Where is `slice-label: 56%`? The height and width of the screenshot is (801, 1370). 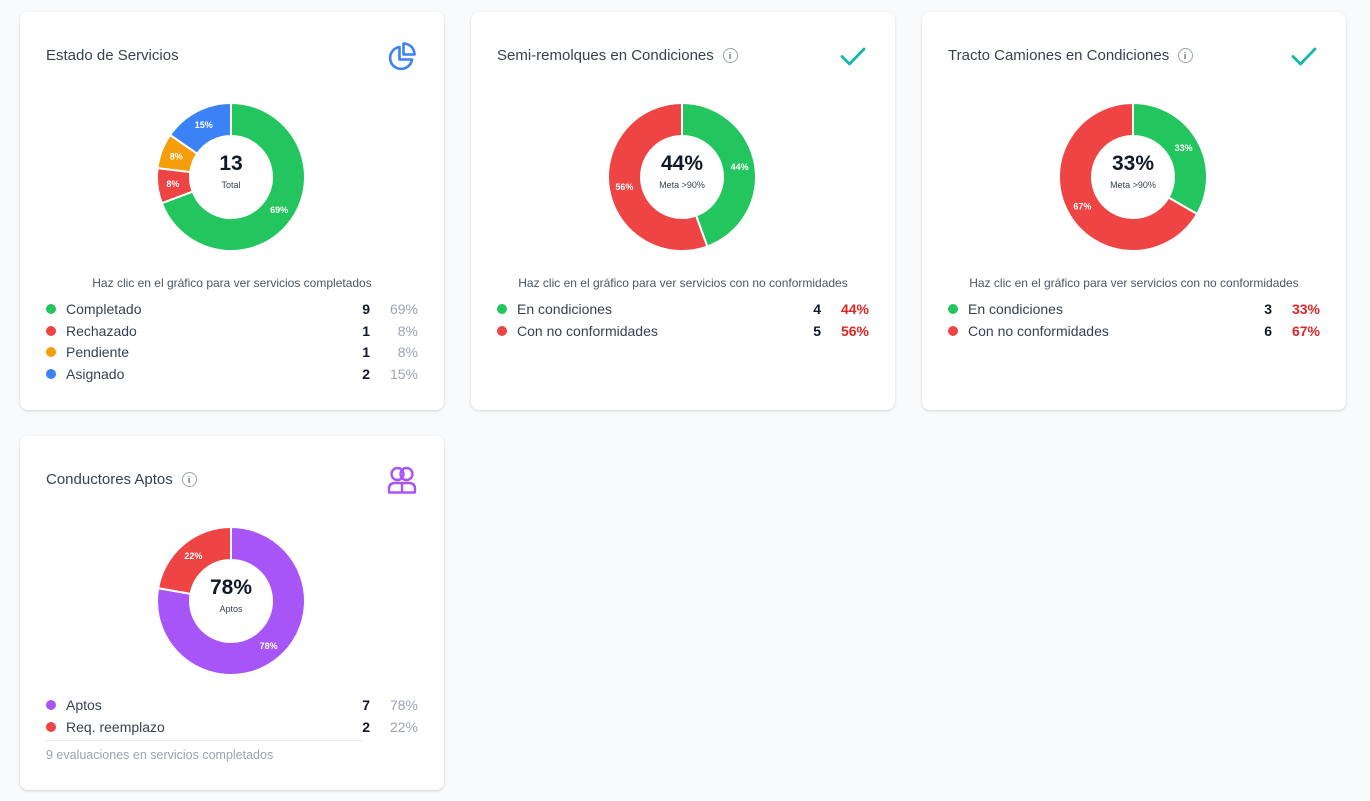 slice-label: 56% is located at coordinates (624, 187).